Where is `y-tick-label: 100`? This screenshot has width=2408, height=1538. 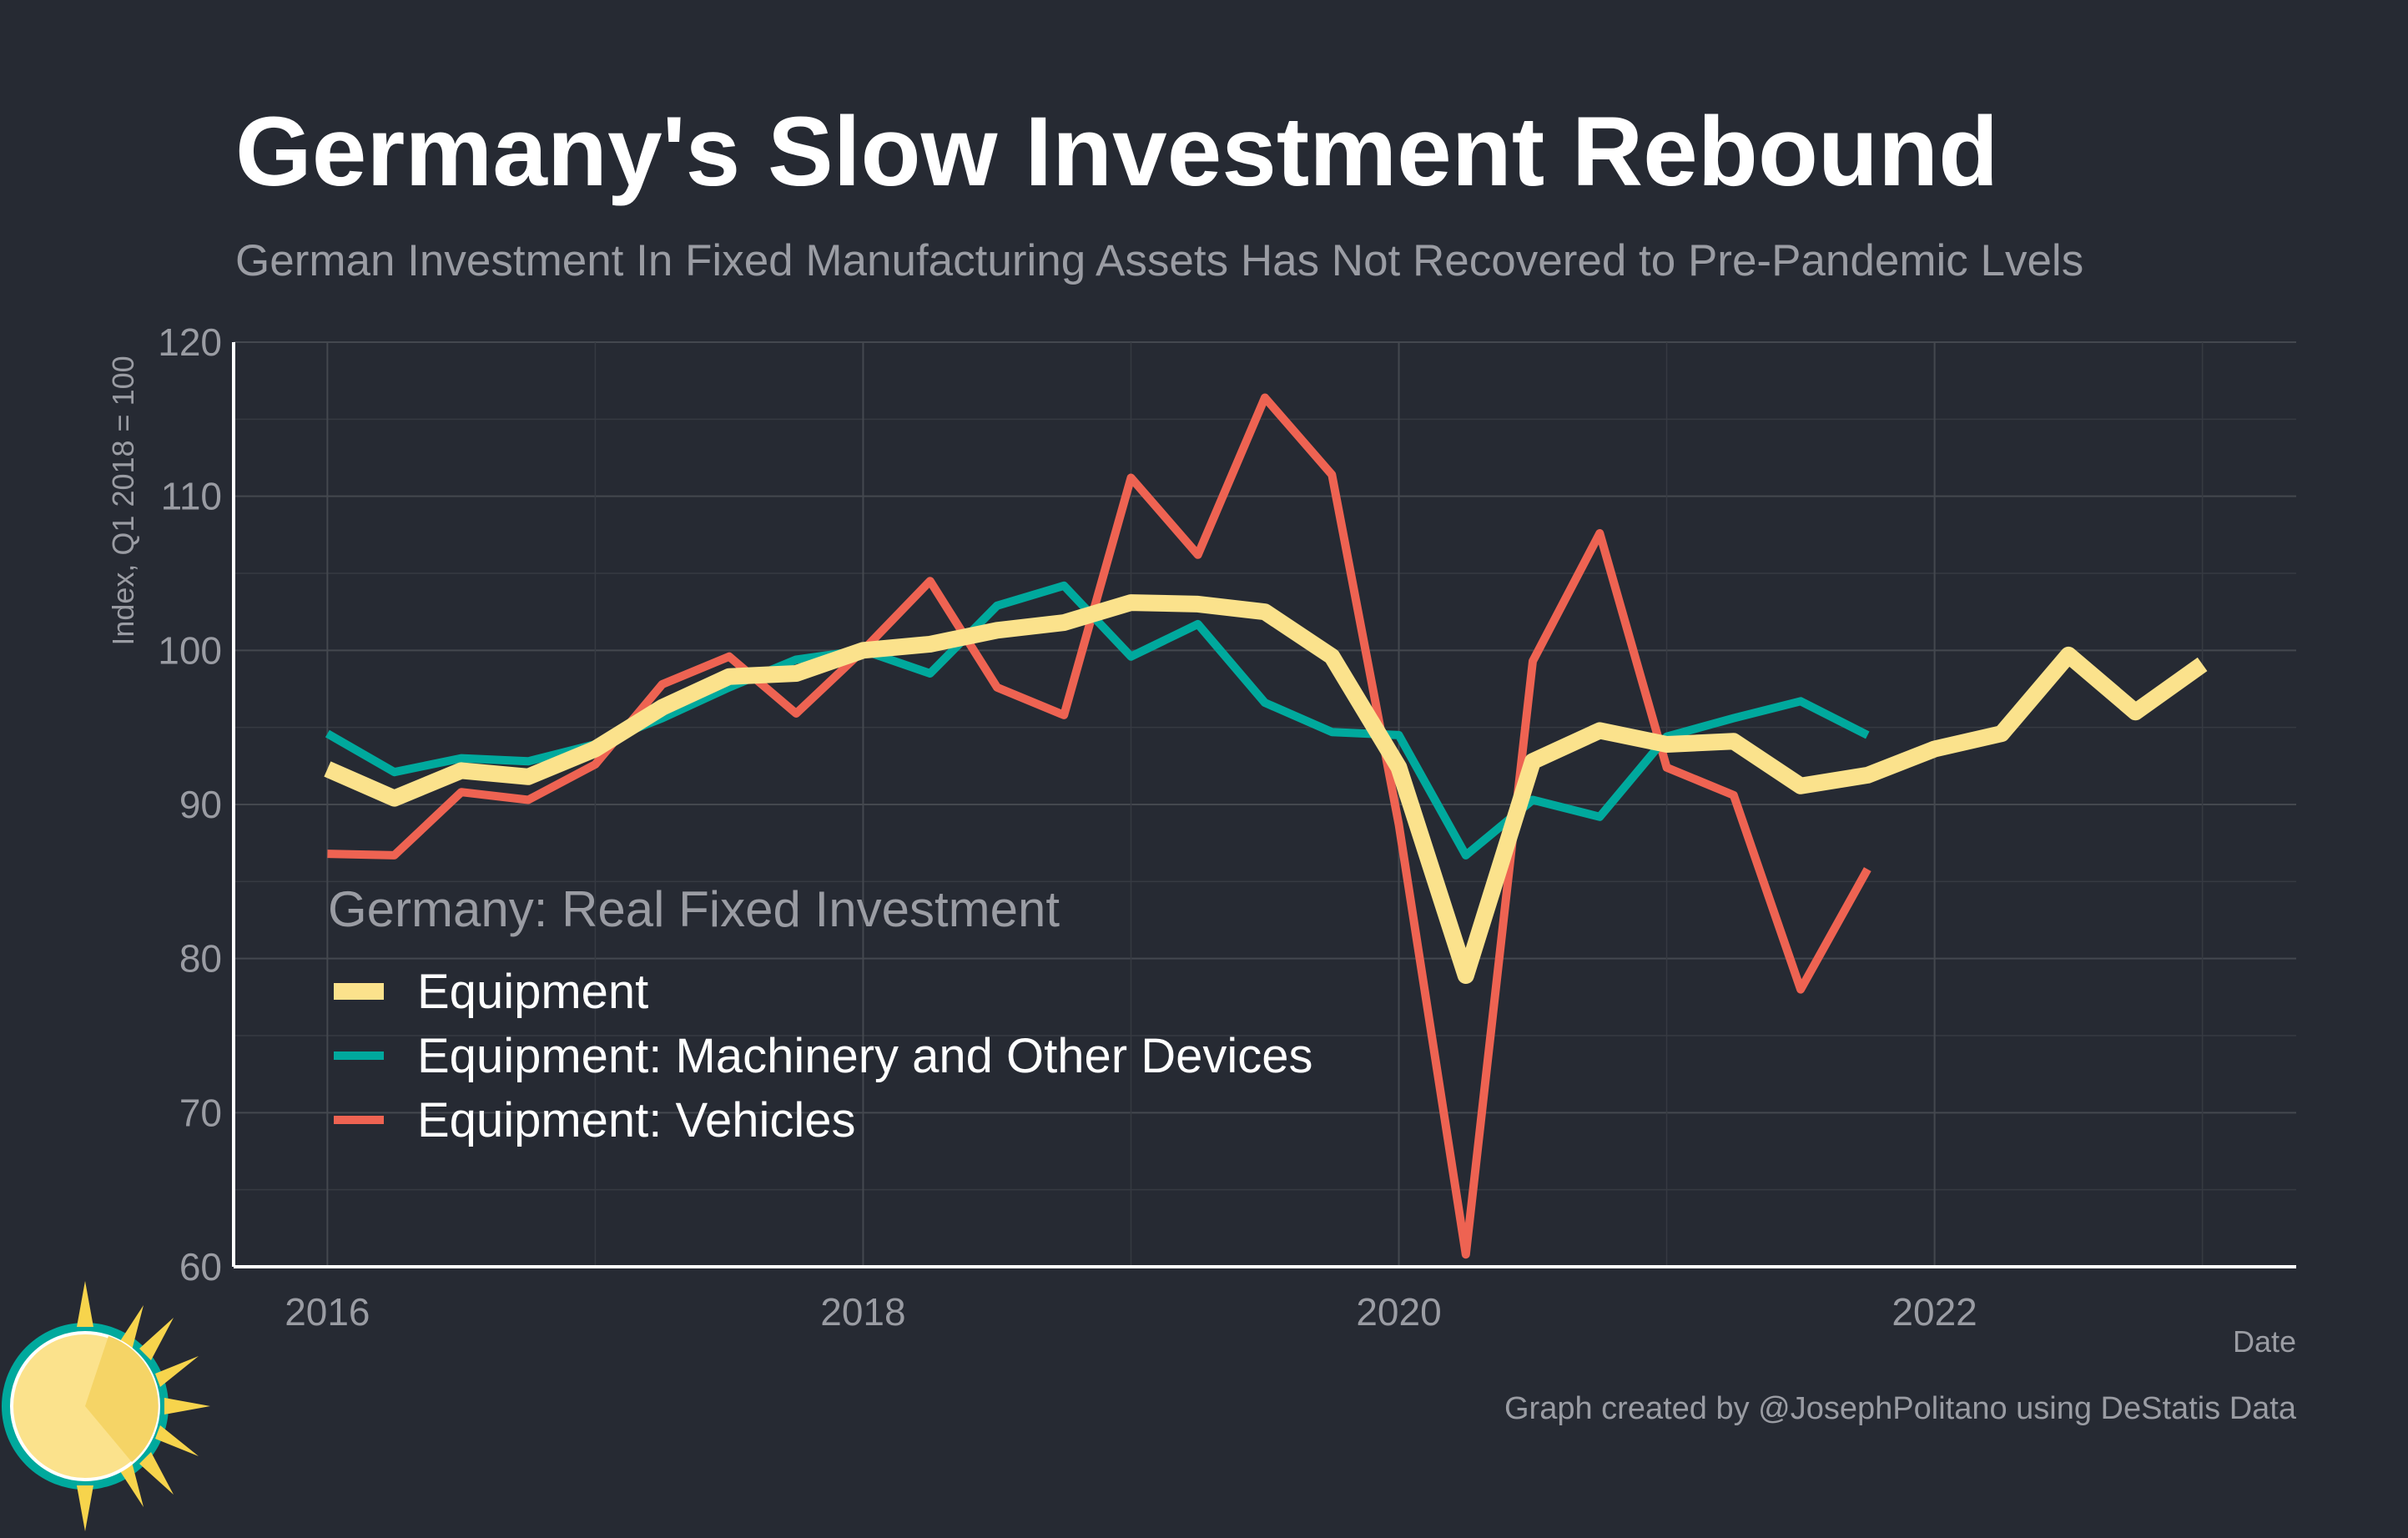 y-tick-label: 100 is located at coordinates (190, 650).